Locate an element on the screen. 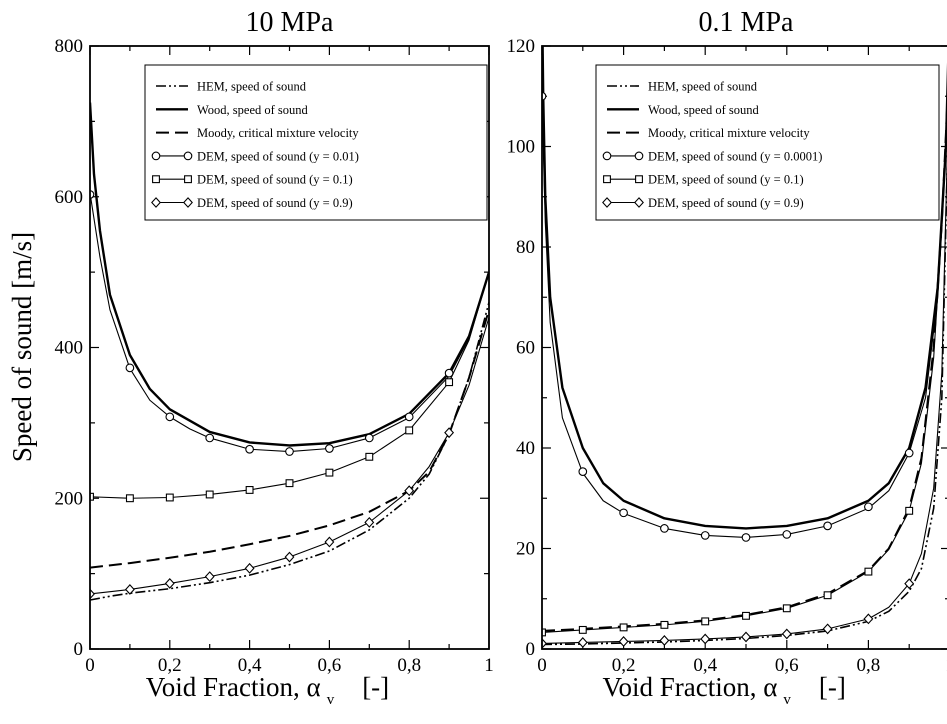 The image size is (947, 724). y-tick-label: 800 is located at coordinates (69, 46).